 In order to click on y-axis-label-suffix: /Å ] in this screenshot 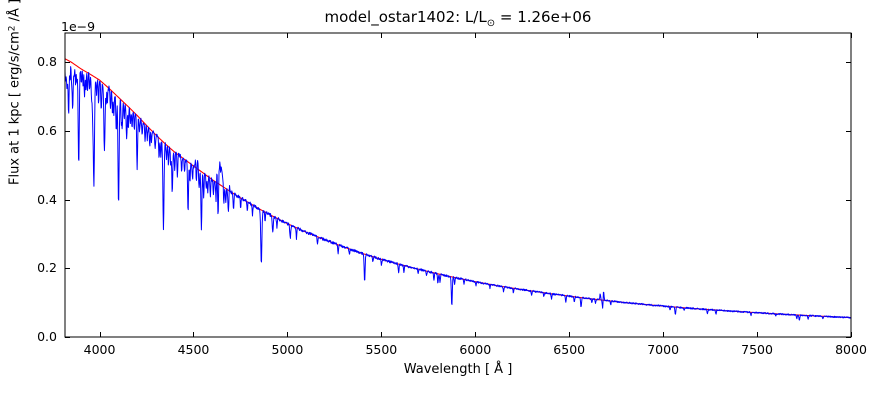, I will do `click(15, 13)`.